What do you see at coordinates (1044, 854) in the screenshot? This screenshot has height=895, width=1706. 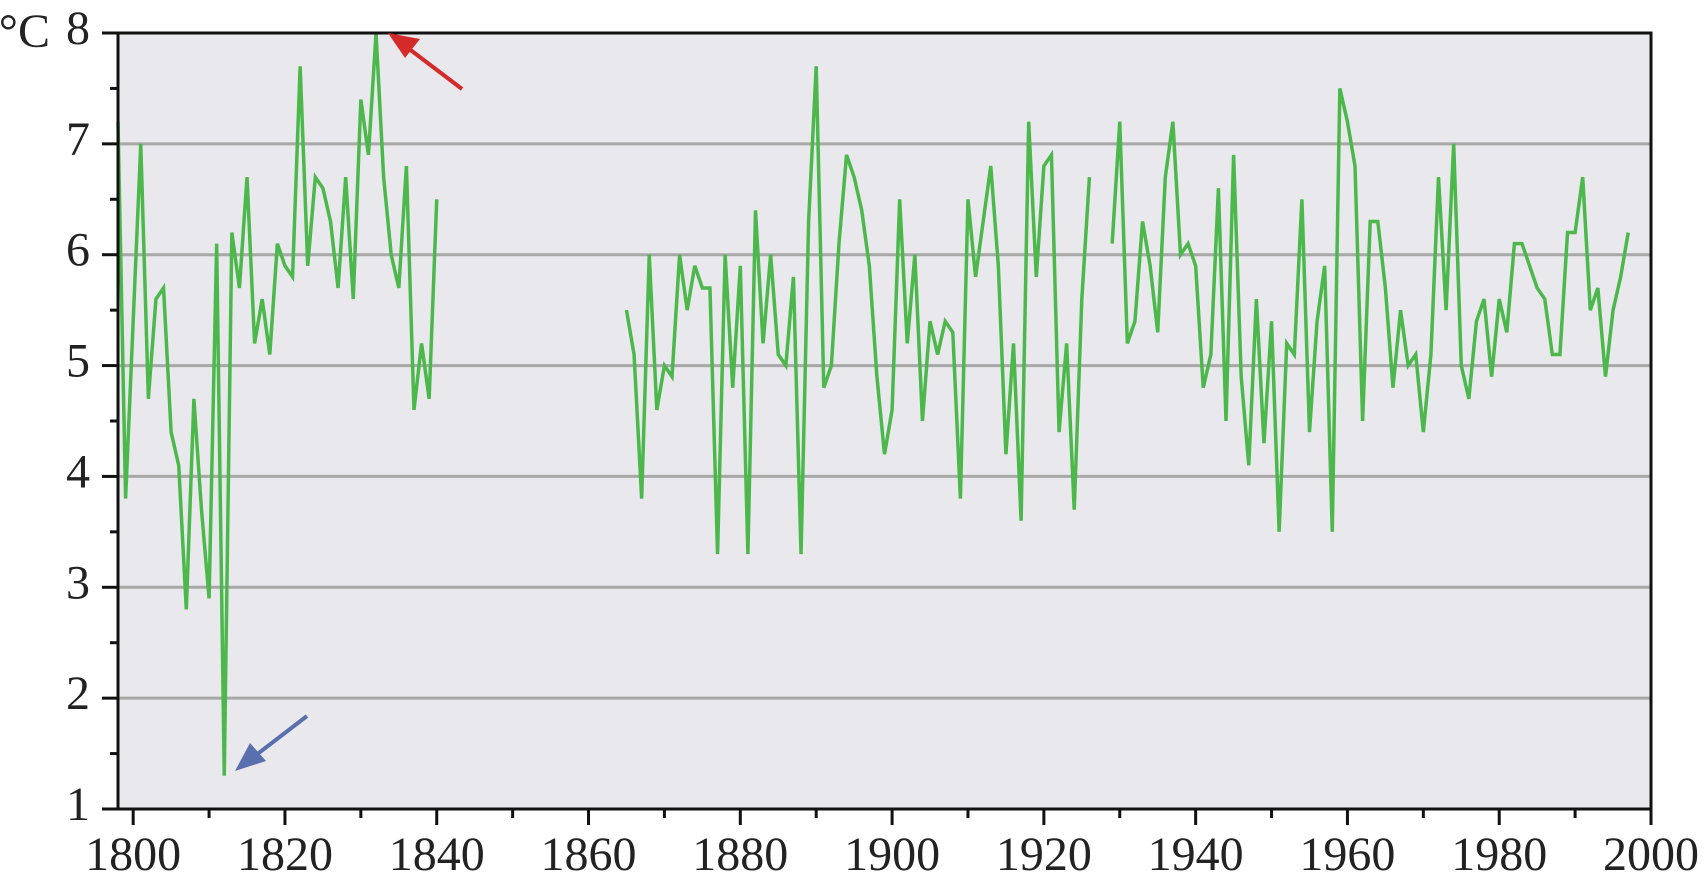 I see `x-tick-label: 1920` at bounding box center [1044, 854].